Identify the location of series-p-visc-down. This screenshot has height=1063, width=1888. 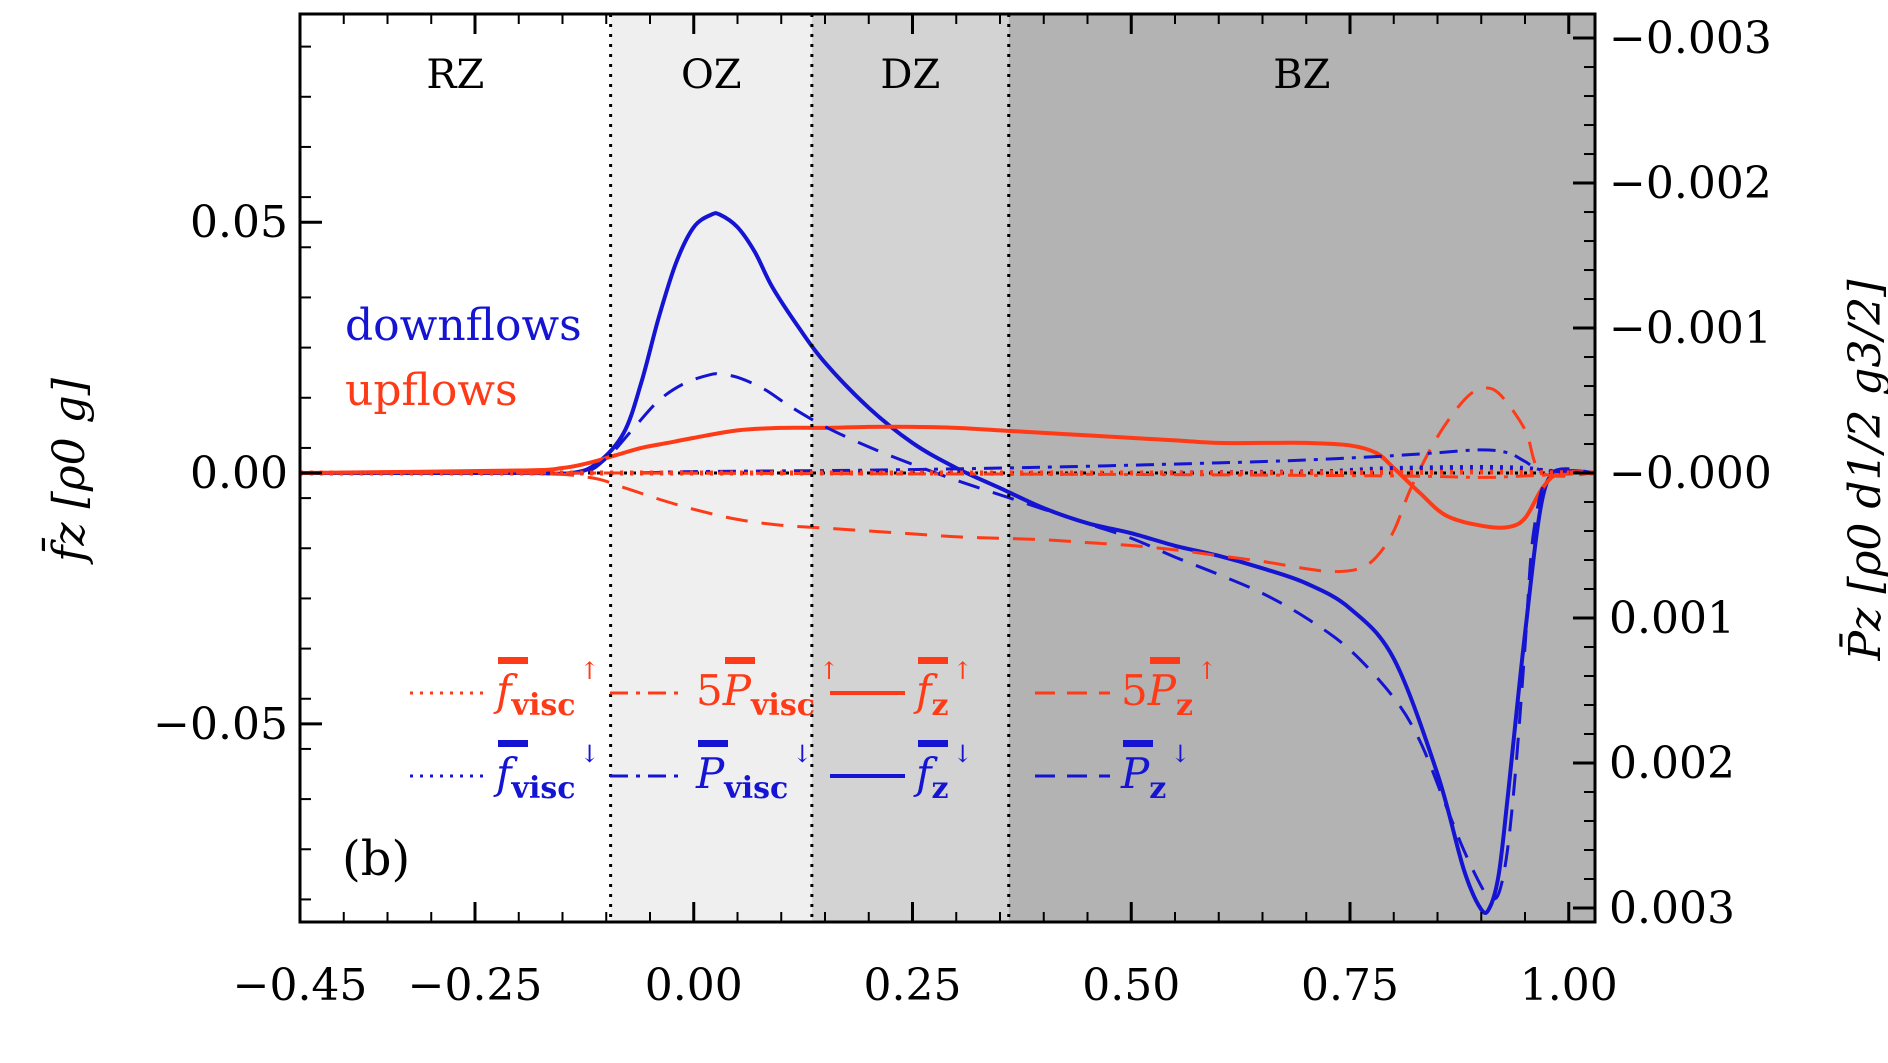
(947, 461).